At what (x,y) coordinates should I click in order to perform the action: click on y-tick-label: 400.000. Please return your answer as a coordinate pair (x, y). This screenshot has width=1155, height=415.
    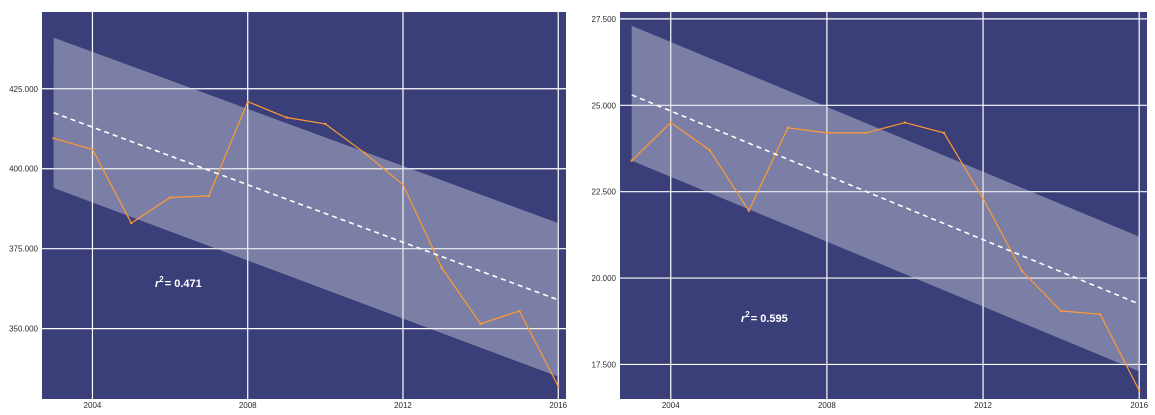
    Looking at the image, I should click on (23, 169).